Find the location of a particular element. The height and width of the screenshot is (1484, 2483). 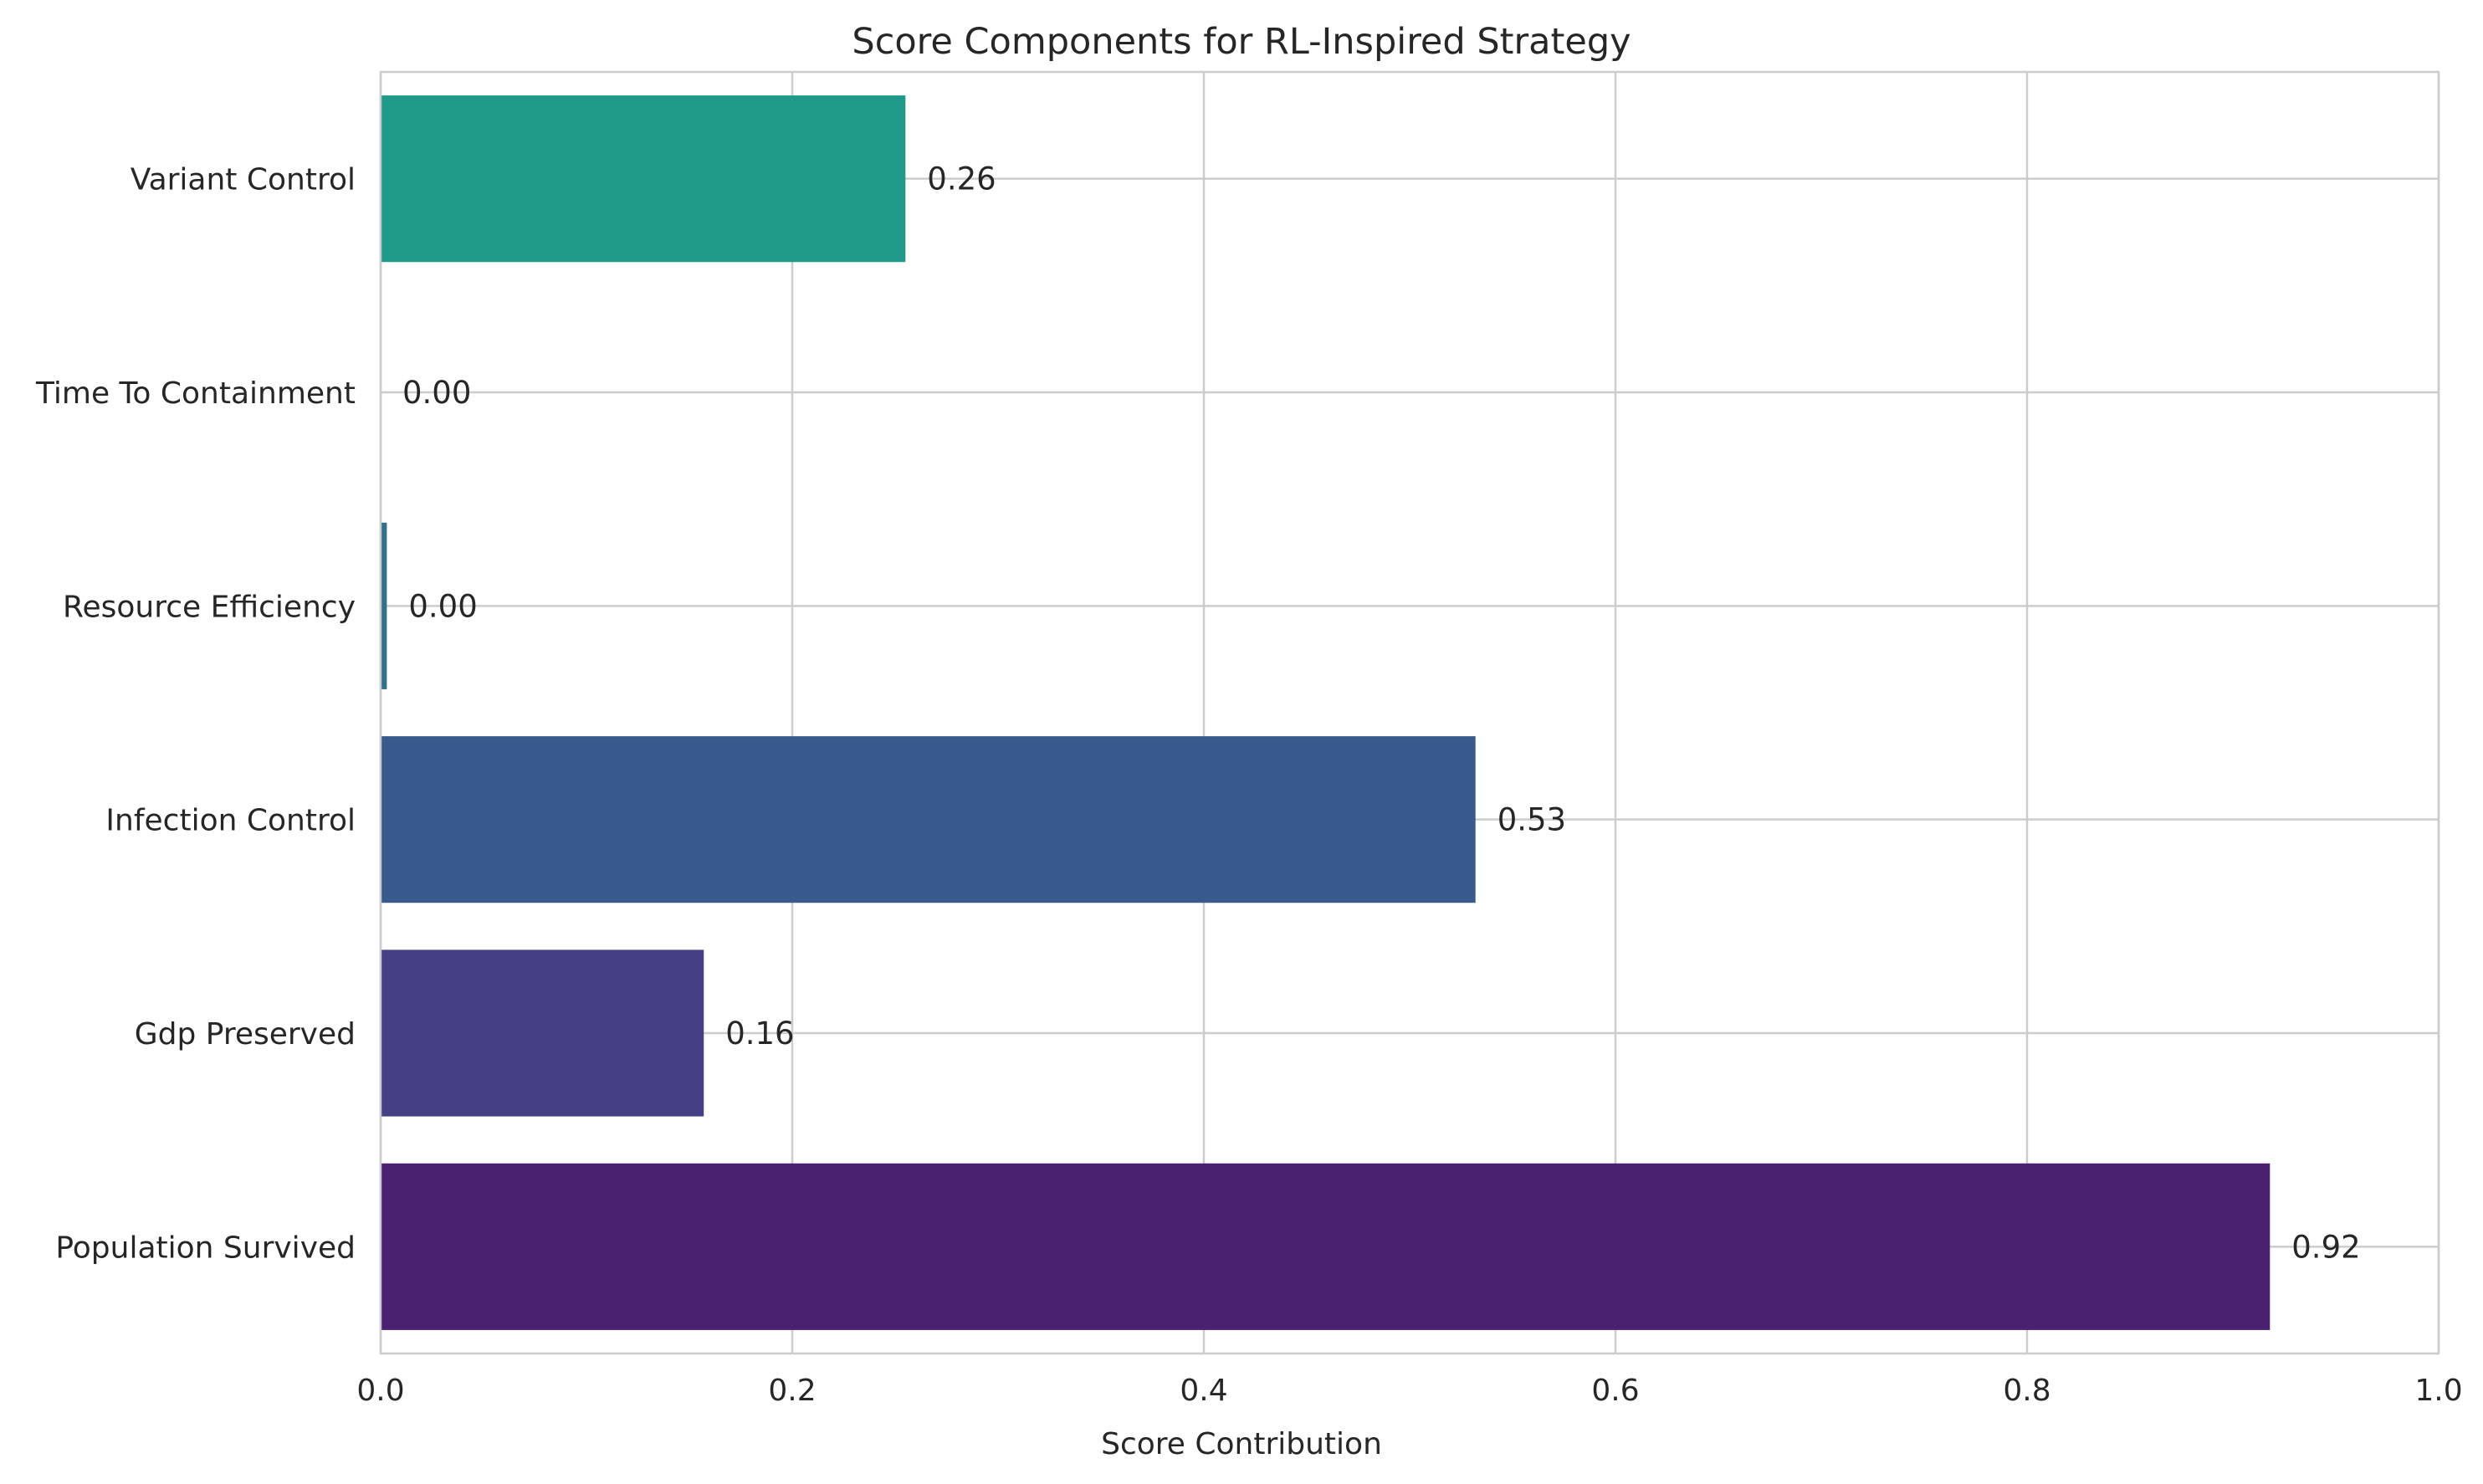

x-tick-label: 0.6 is located at coordinates (1615, 1391).